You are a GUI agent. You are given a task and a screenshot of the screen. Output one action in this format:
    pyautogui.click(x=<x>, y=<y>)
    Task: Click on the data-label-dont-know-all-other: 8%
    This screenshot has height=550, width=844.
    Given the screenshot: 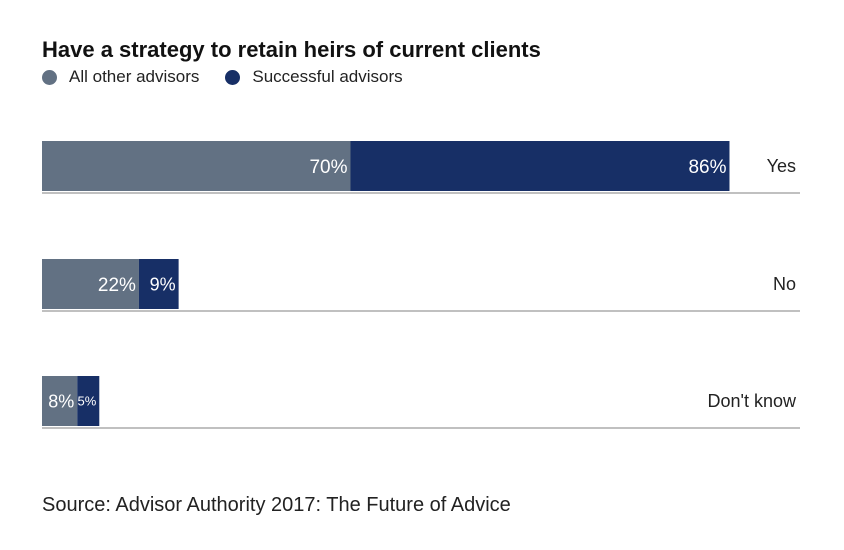 What is the action you would take?
    pyautogui.click(x=61, y=401)
    